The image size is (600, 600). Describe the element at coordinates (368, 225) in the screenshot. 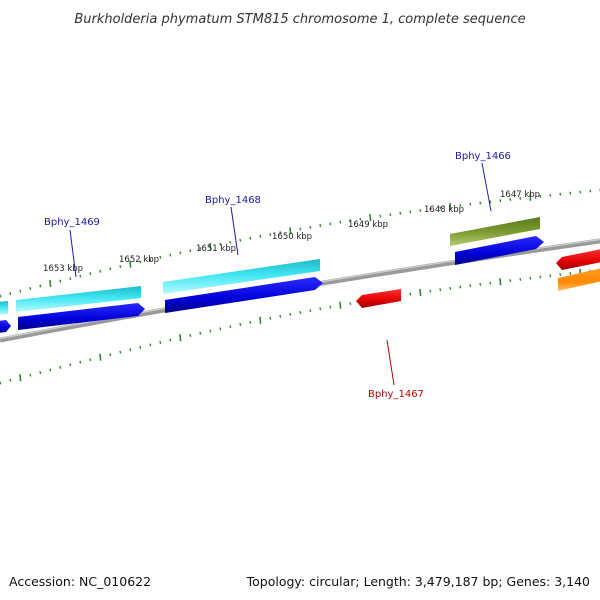

I see `tick-label-1649: 1649 kbp` at that location.